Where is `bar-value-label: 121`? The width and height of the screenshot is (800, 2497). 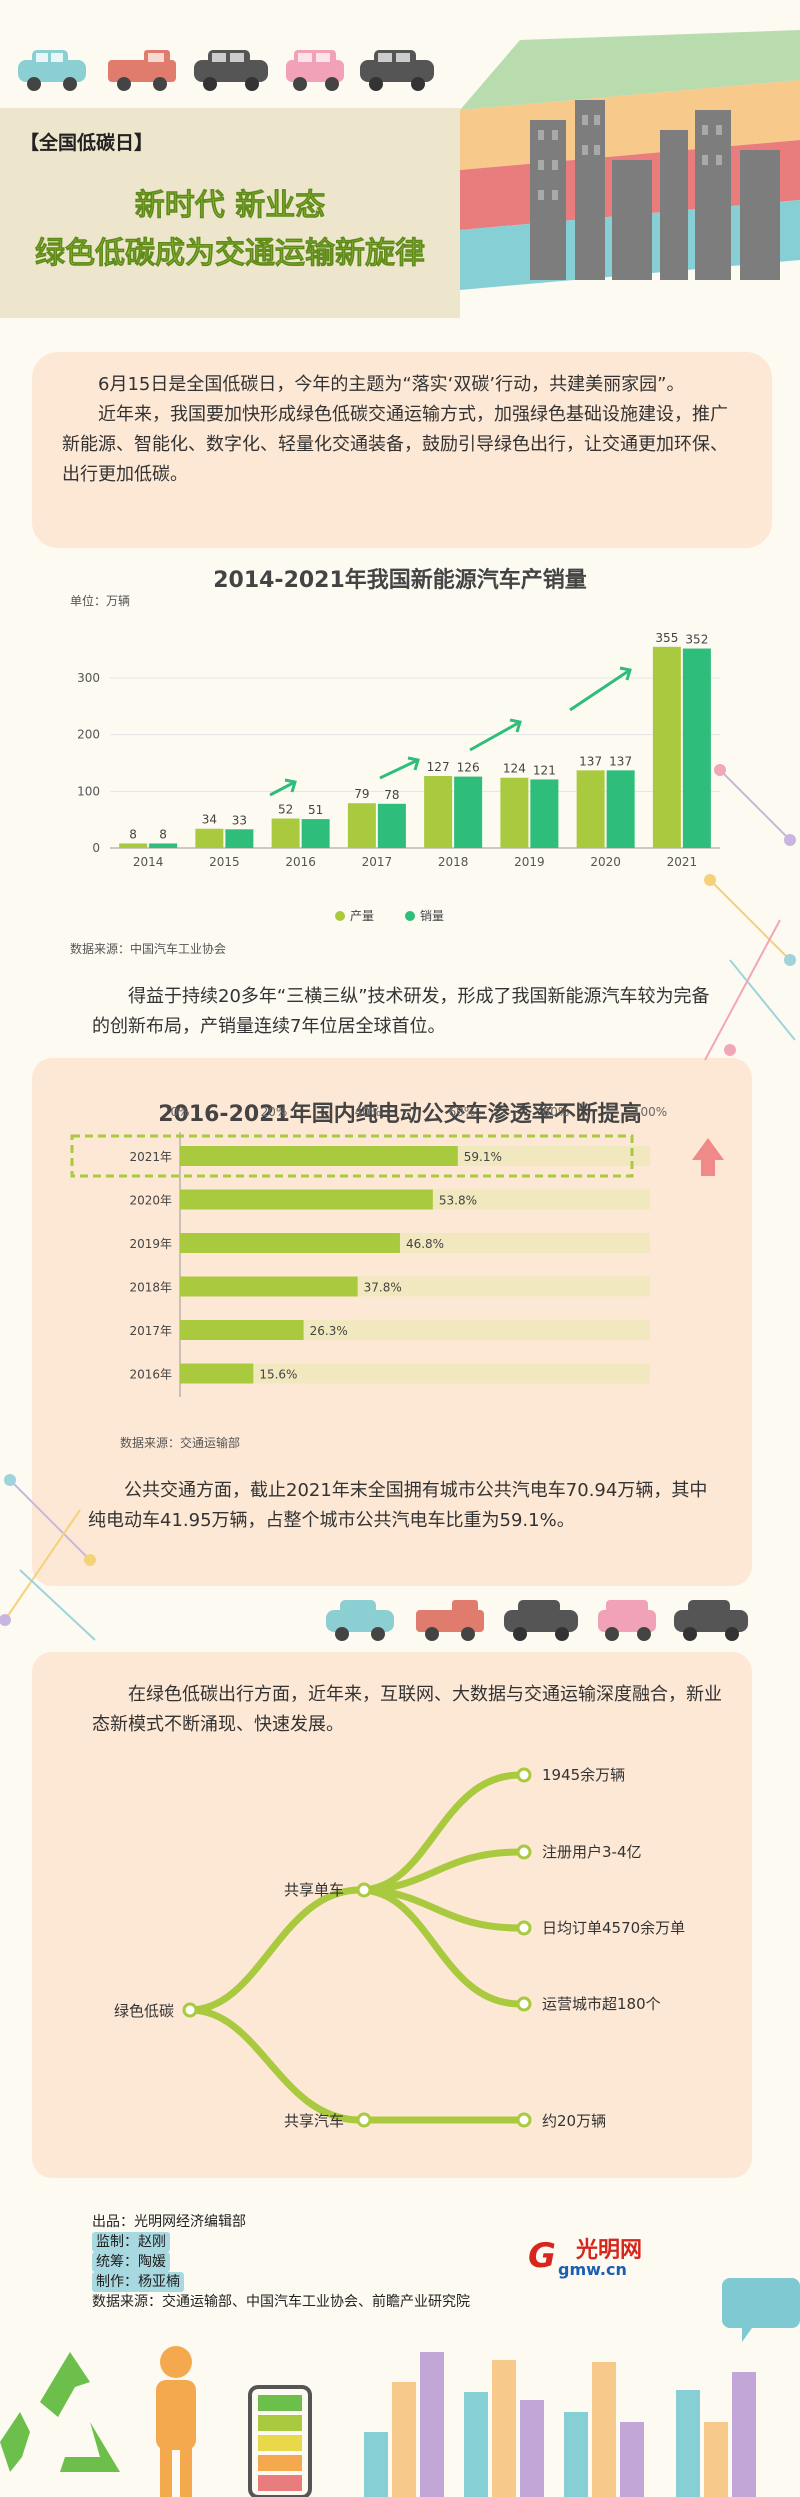
bar-value-label: 121 is located at coordinates (544, 770).